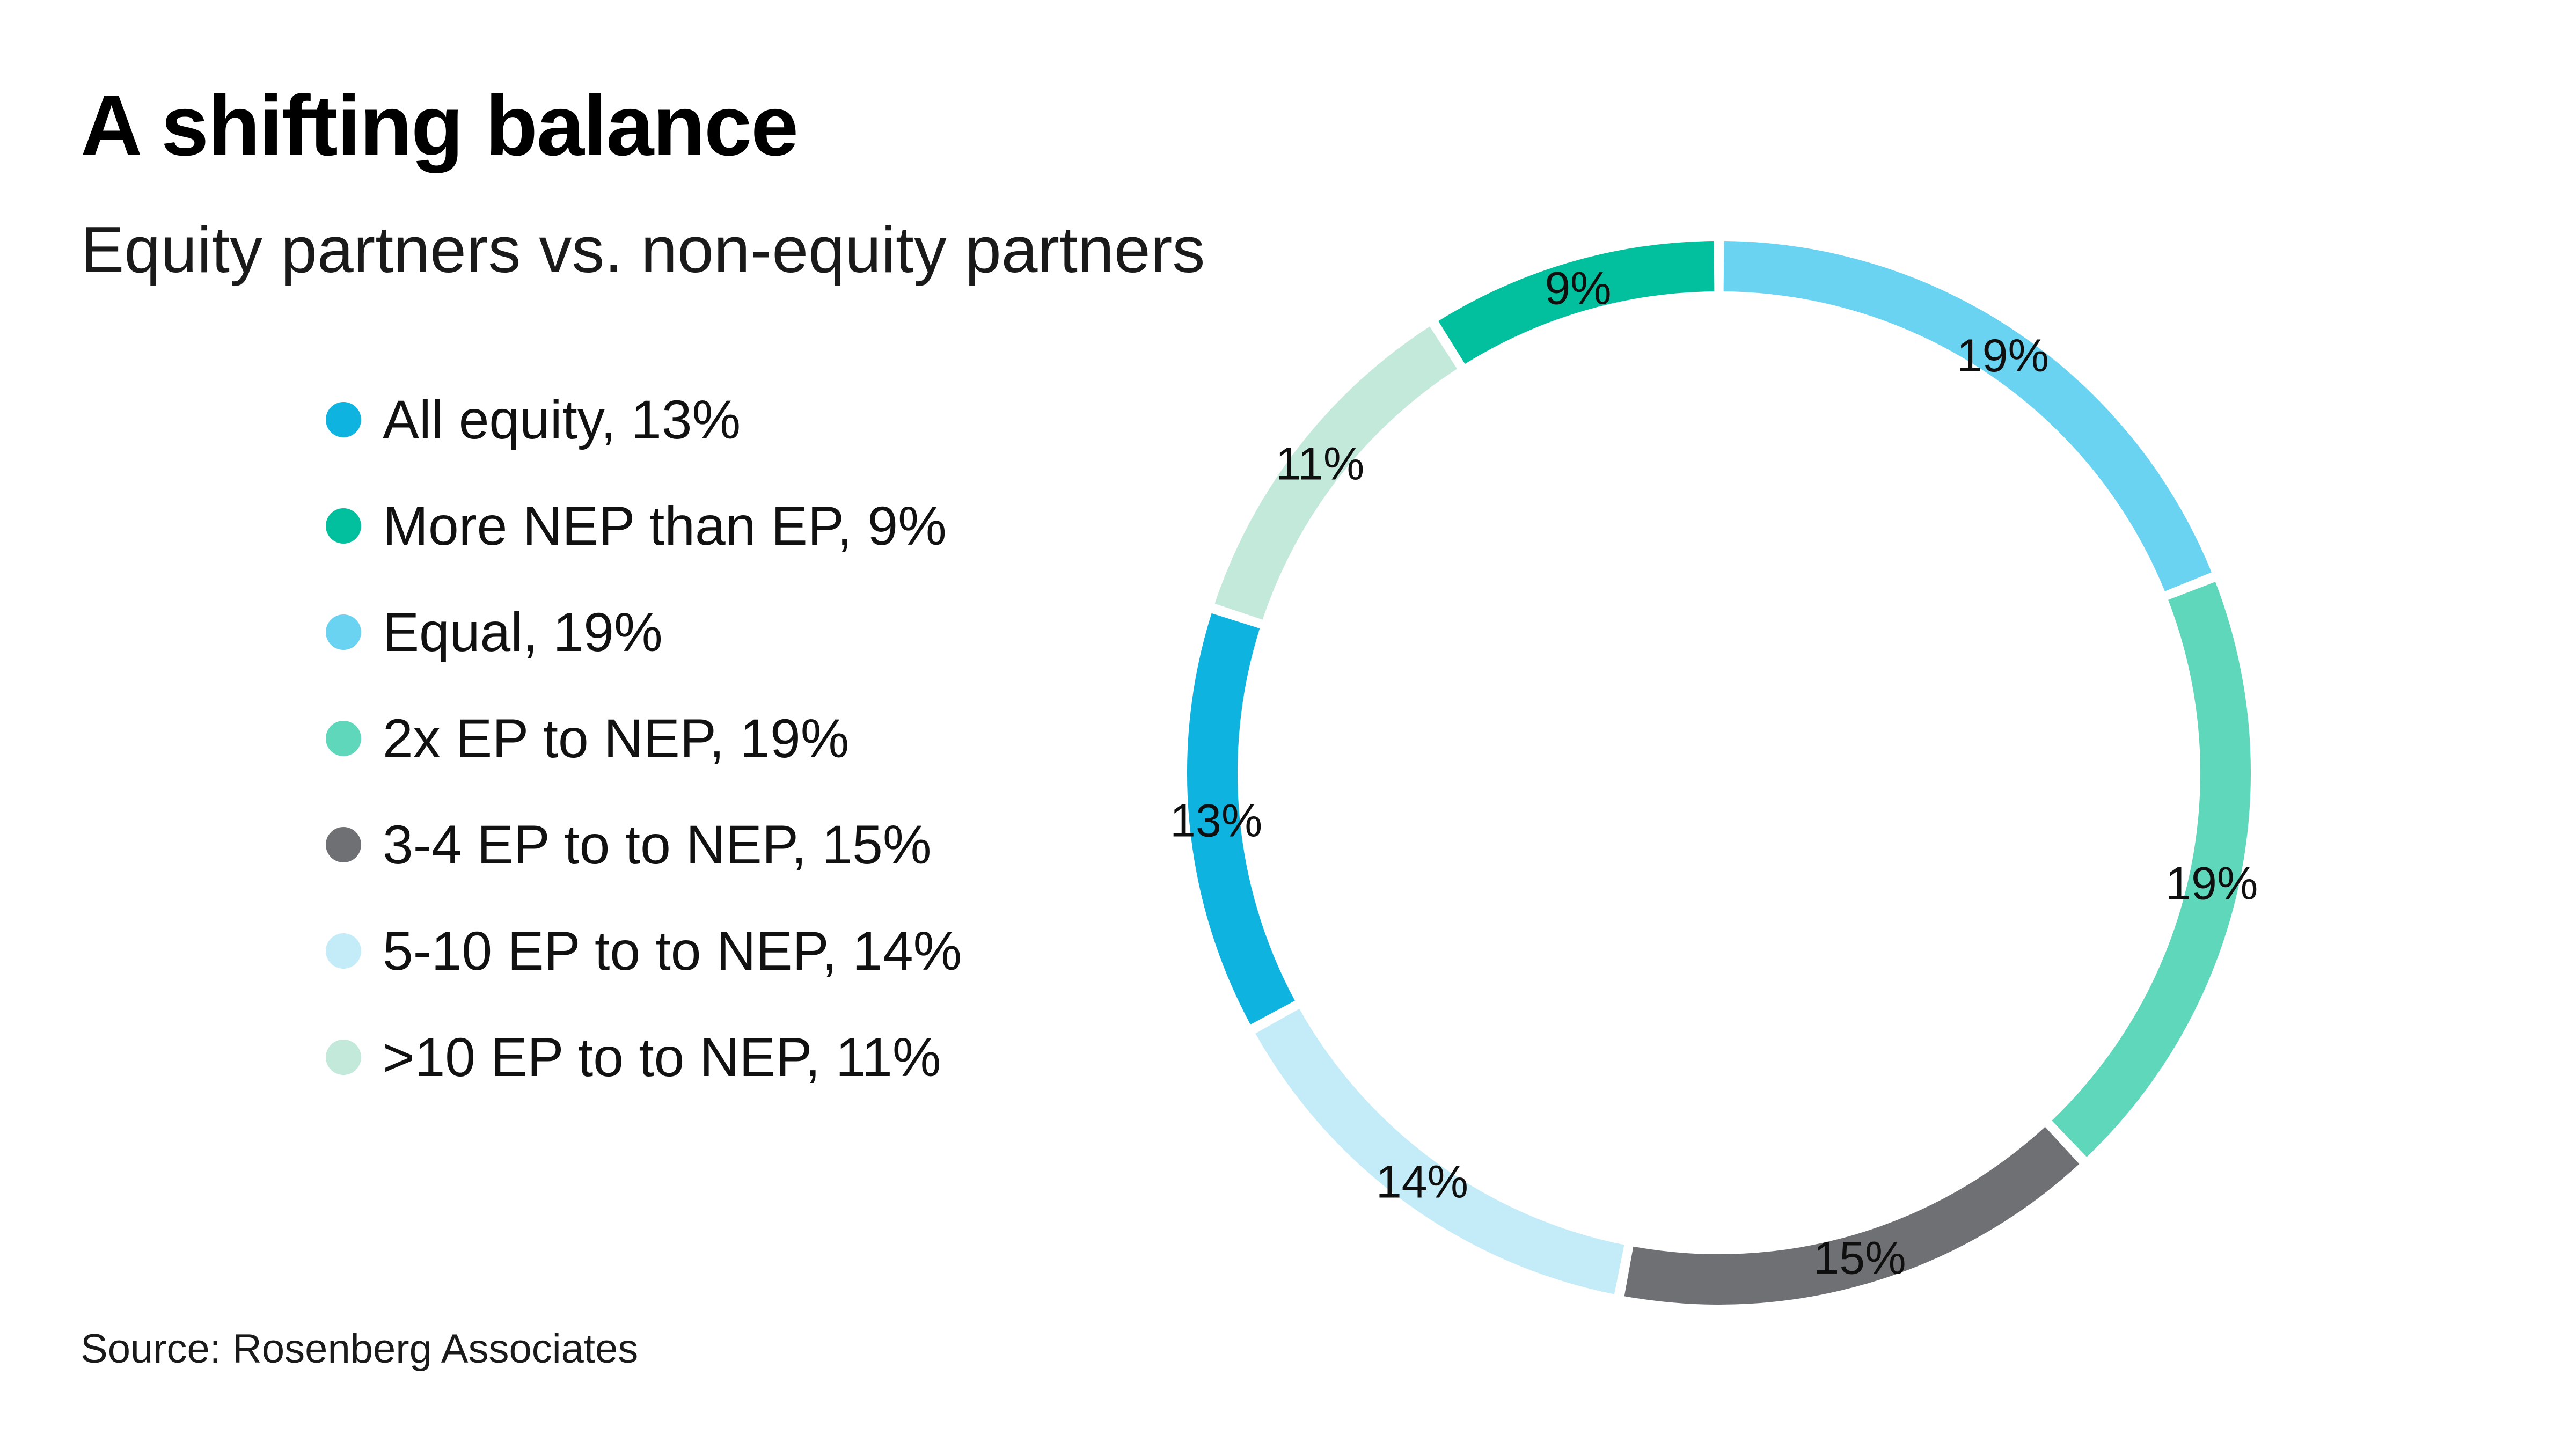  What do you see at coordinates (2151, 869) in the screenshot?
I see `donut-slice-2x-ep-to-nep` at bounding box center [2151, 869].